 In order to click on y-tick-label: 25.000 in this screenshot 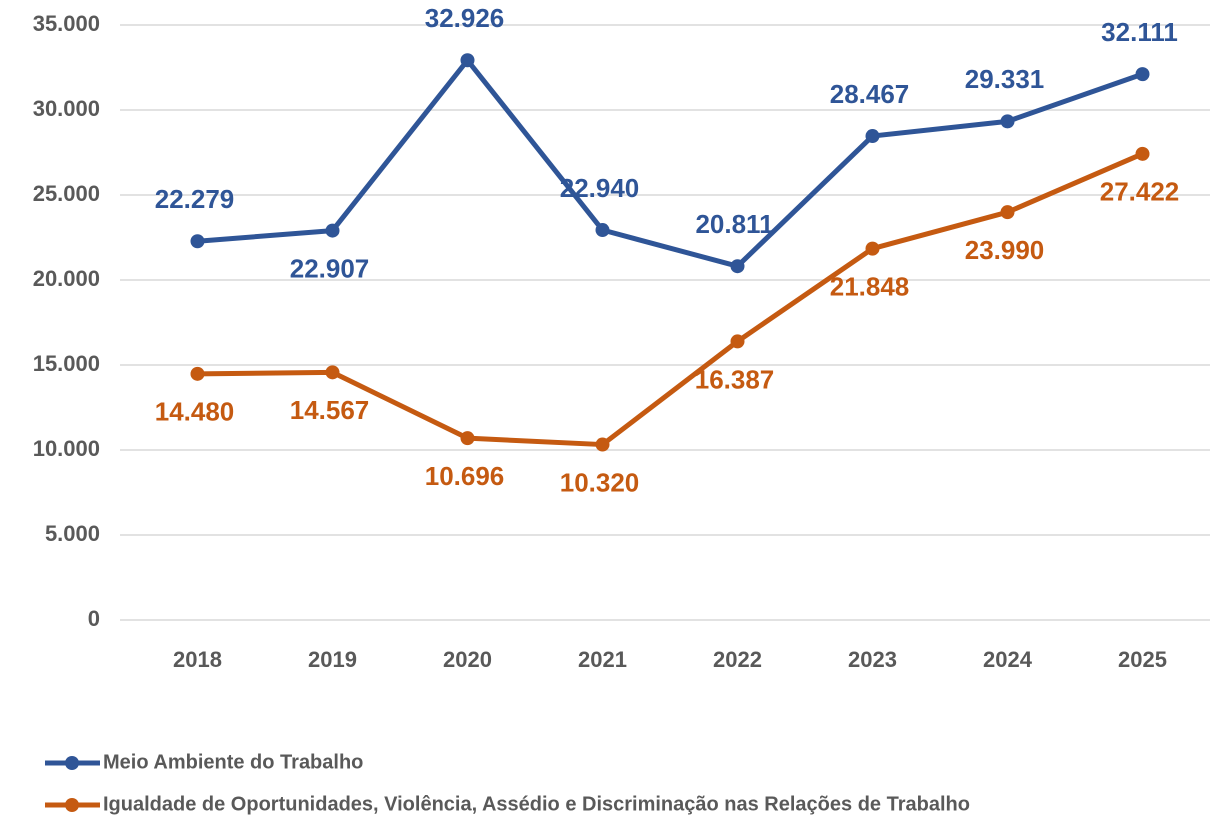, I will do `click(66, 193)`.